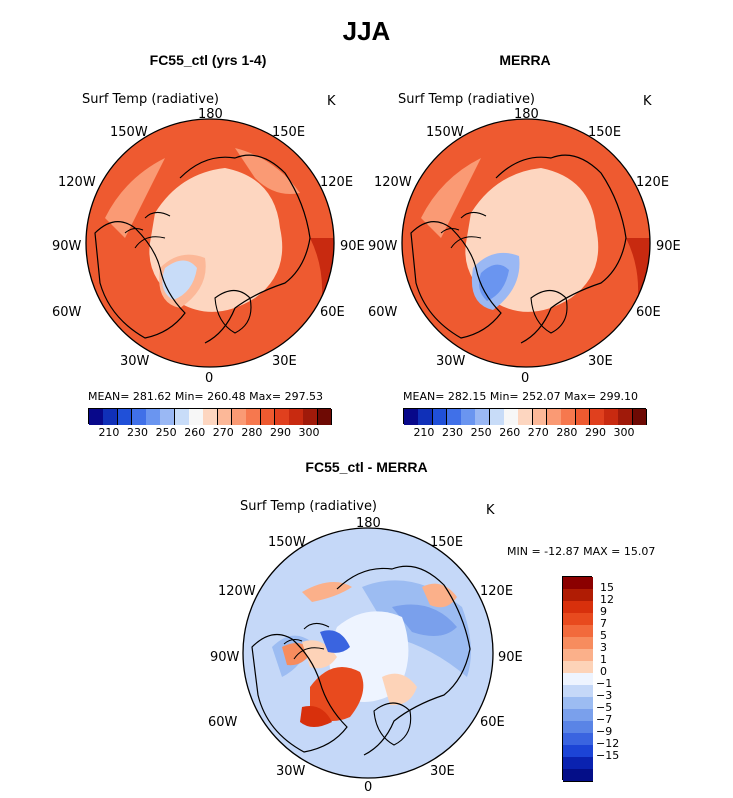  What do you see at coordinates (603, 623) in the screenshot?
I see `colorbar-tick-label: 7` at bounding box center [603, 623].